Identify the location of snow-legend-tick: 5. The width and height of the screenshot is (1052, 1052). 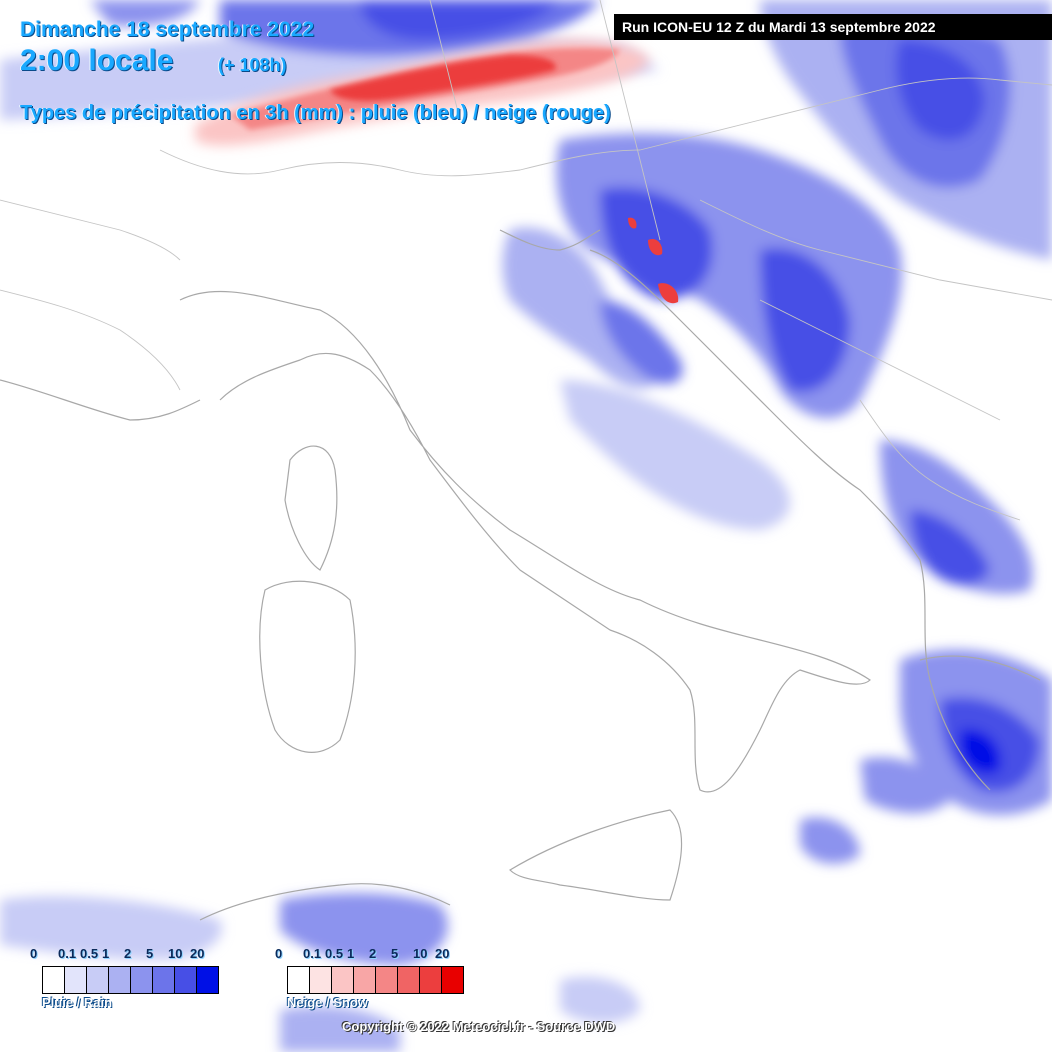
(395, 953).